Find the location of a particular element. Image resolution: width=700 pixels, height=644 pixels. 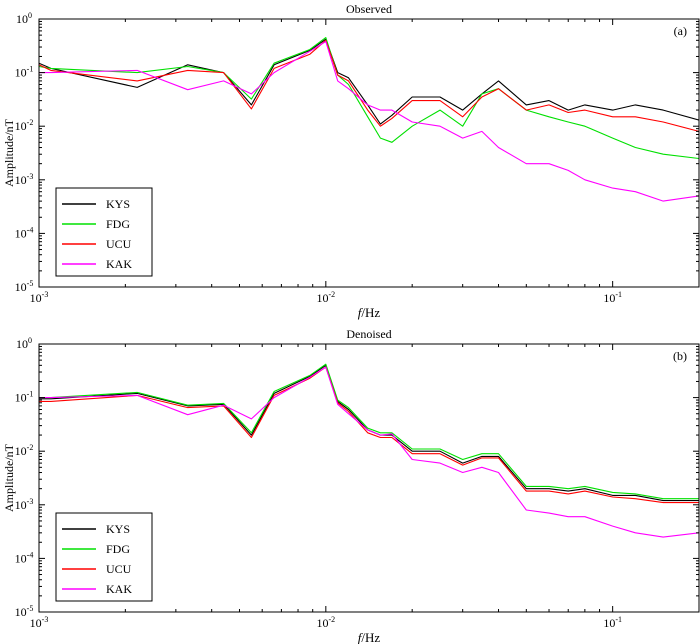

panel-label: (b) is located at coordinates (680, 356).